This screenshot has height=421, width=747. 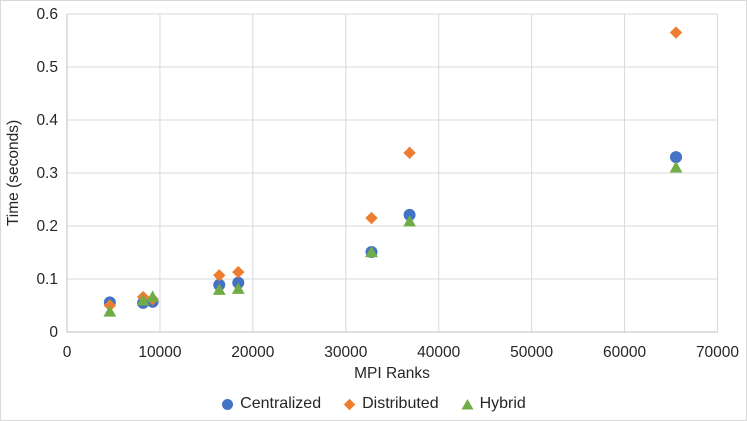 What do you see at coordinates (281, 403) in the screenshot?
I see `legend-label: Centralized` at bounding box center [281, 403].